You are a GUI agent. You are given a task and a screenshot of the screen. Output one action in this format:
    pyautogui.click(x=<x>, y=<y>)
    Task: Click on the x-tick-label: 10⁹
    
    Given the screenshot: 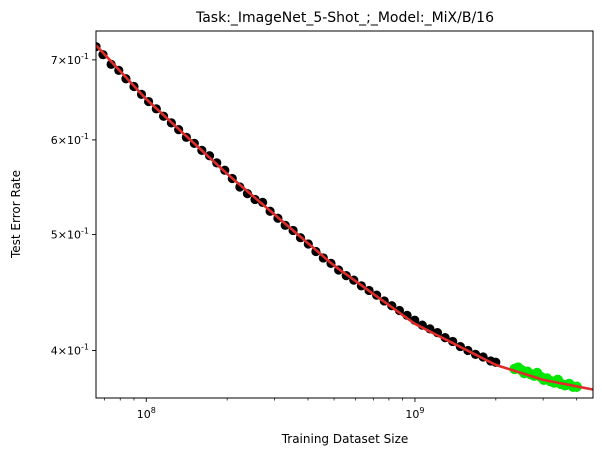 What is the action you would take?
    pyautogui.click(x=414, y=413)
    